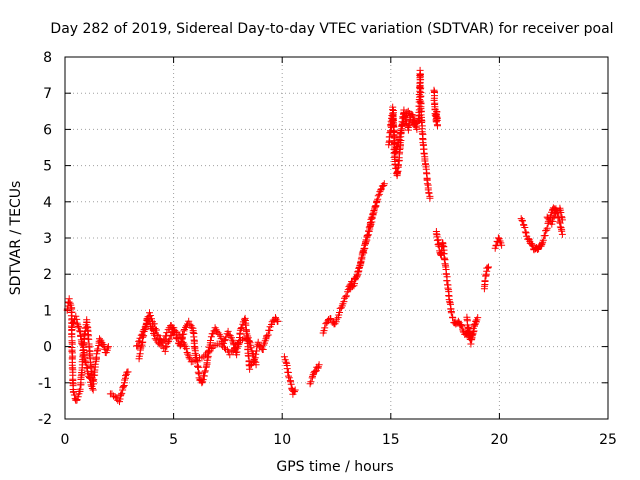 The image size is (640, 480). Describe the element at coordinates (391, 440) in the screenshot. I see `x-tick-label: 15` at that location.